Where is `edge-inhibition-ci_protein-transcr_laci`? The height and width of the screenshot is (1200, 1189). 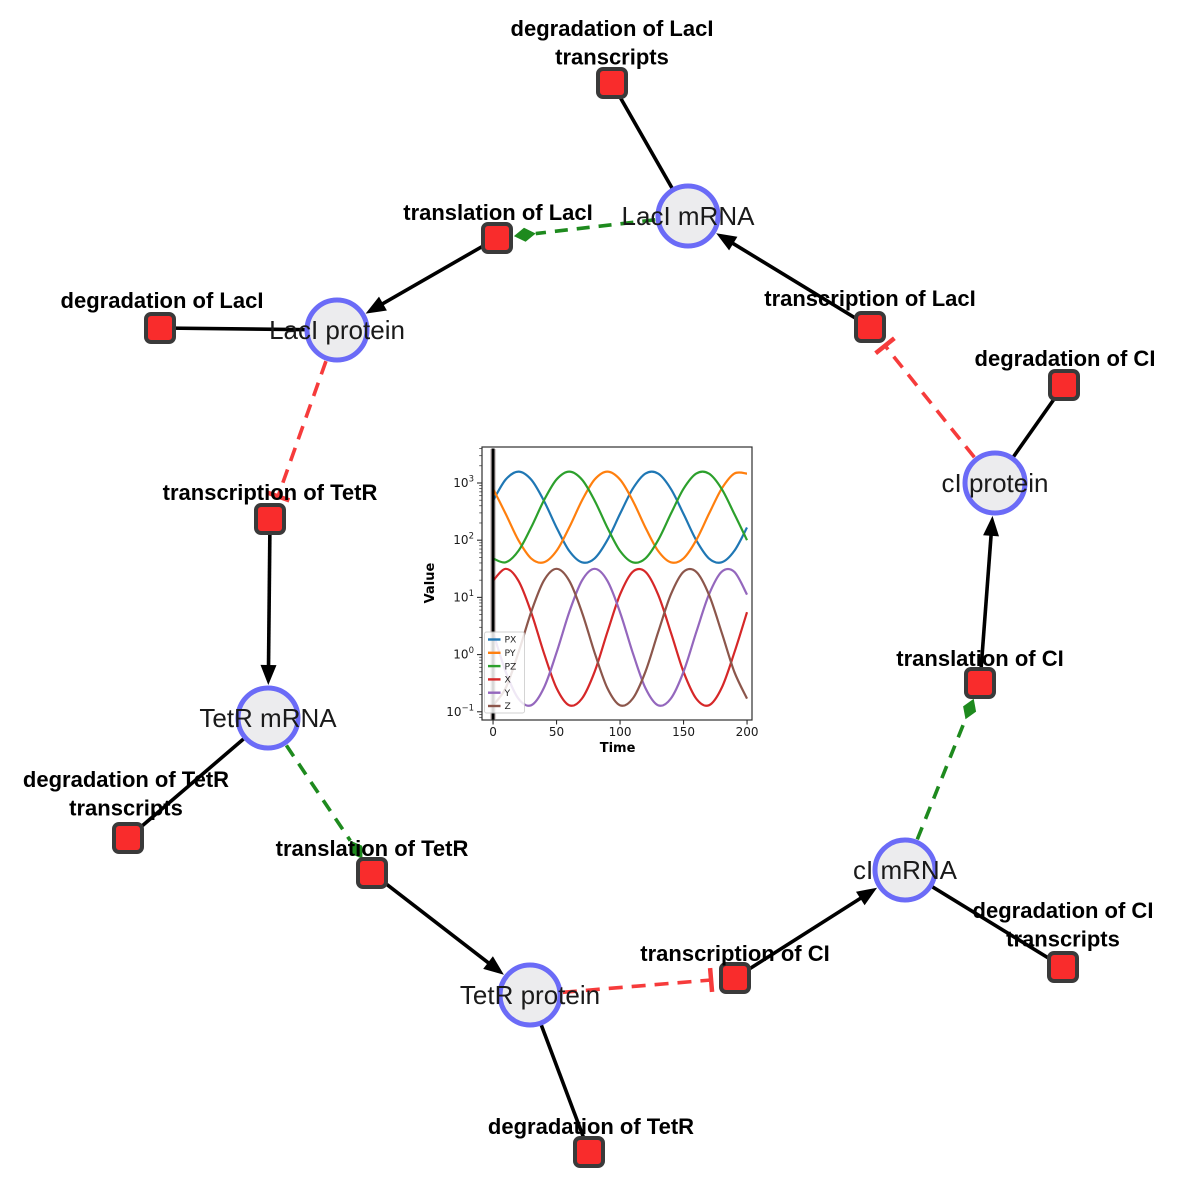
edge-inhibition-ci_protein-transcr_laci is located at coordinates (925, 397).